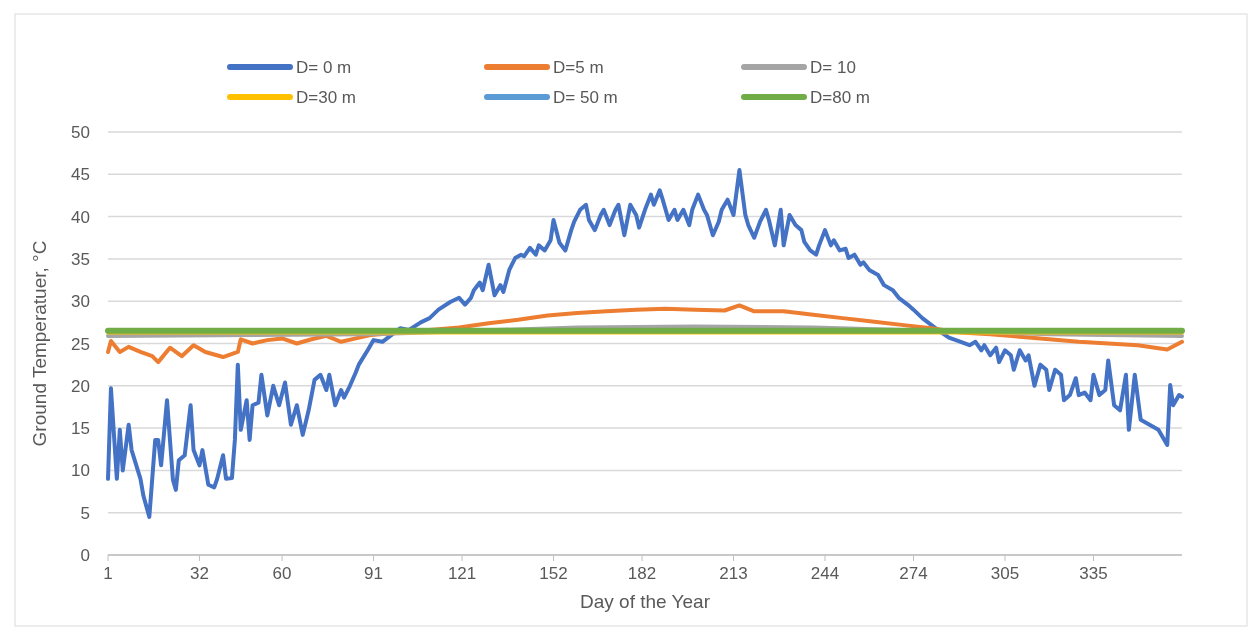  I want to click on x-tick-label: 305, so click(1005, 573).